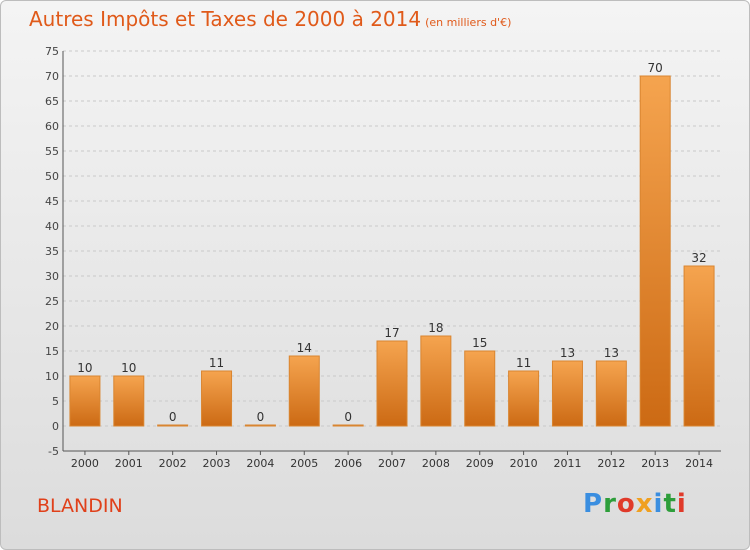  Describe the element at coordinates (52, 276) in the screenshot. I see `y-tick-label: 30` at that location.